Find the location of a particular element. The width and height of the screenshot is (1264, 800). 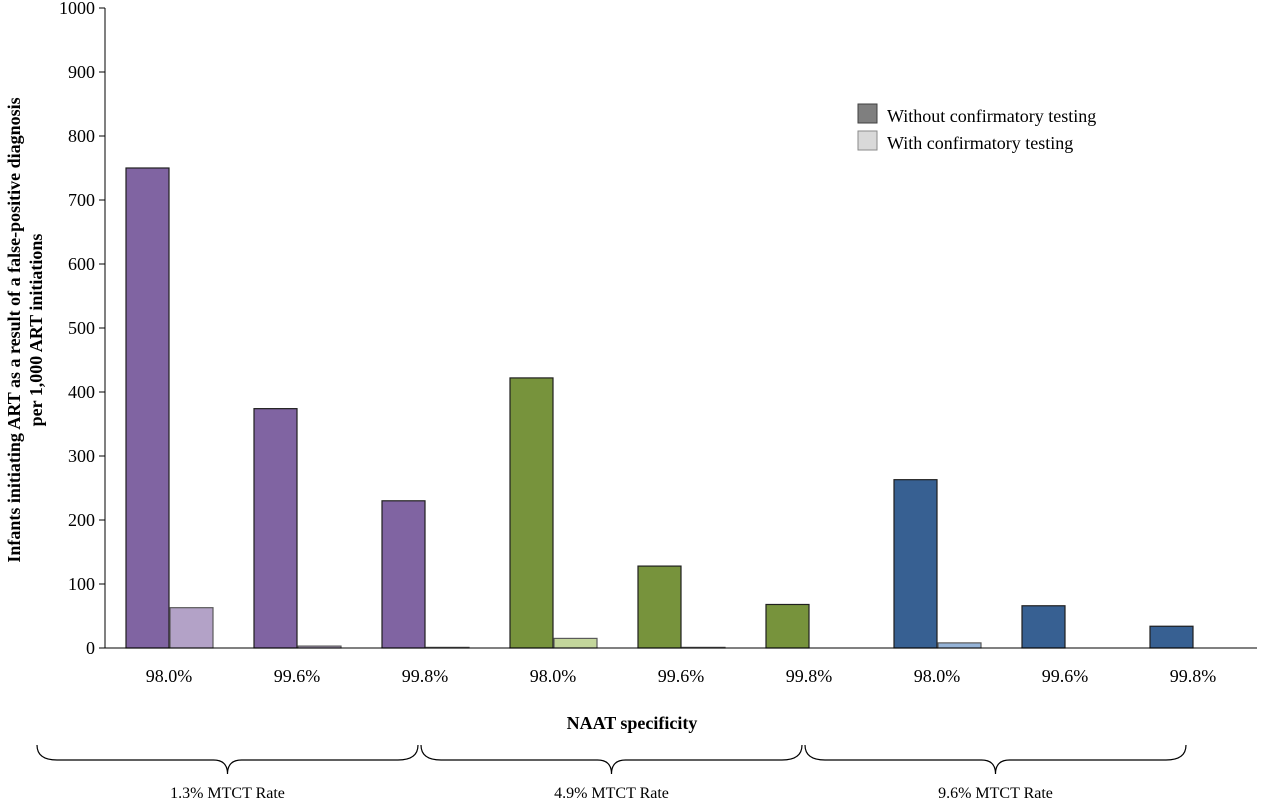

group-label: 4.9% MTCT Rate is located at coordinates (611, 792).